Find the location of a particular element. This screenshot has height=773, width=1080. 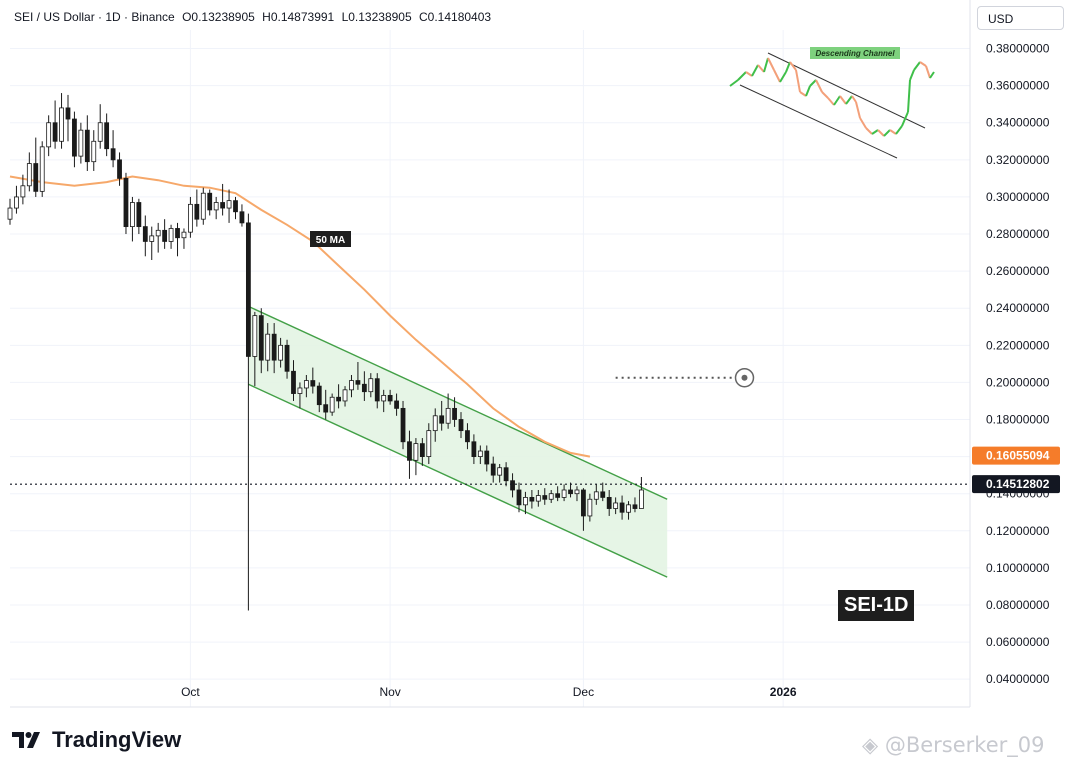

tradingview-brand: TradingView is located at coordinates (96, 740).